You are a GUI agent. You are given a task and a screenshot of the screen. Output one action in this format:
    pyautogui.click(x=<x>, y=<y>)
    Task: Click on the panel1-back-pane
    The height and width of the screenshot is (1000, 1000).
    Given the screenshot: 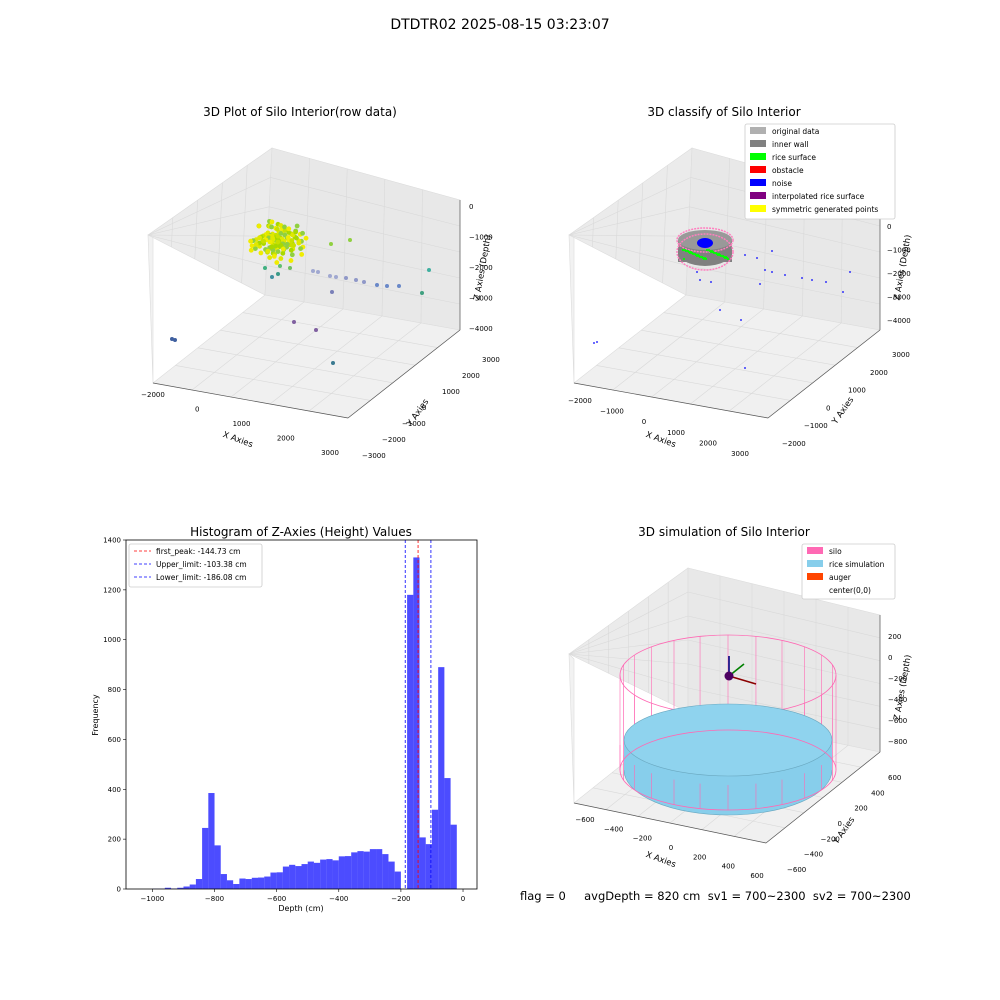 What is the action you would take?
    pyautogui.click(x=210, y=221)
    